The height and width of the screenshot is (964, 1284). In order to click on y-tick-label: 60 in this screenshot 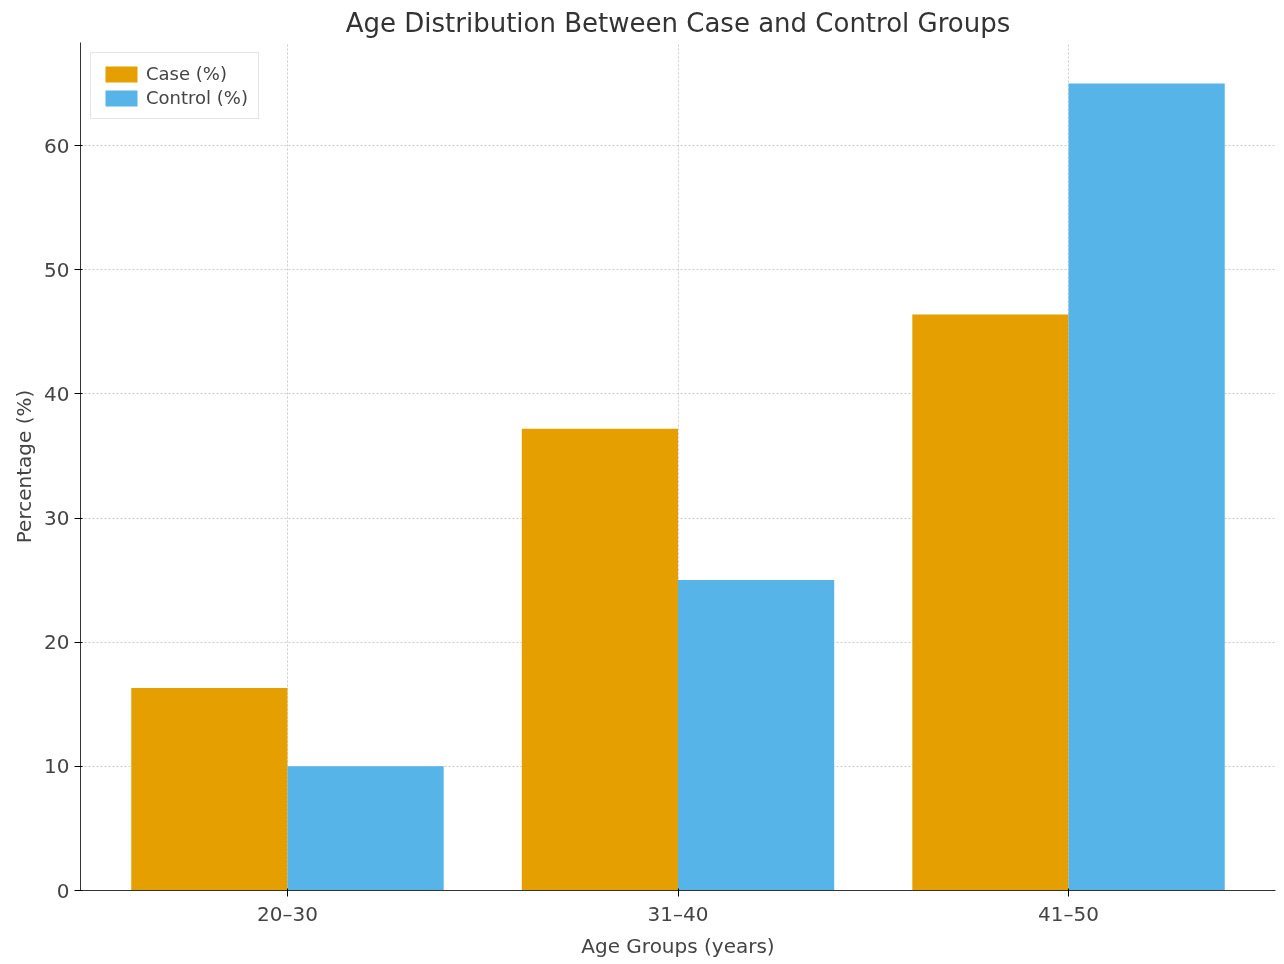, I will do `click(57, 145)`.